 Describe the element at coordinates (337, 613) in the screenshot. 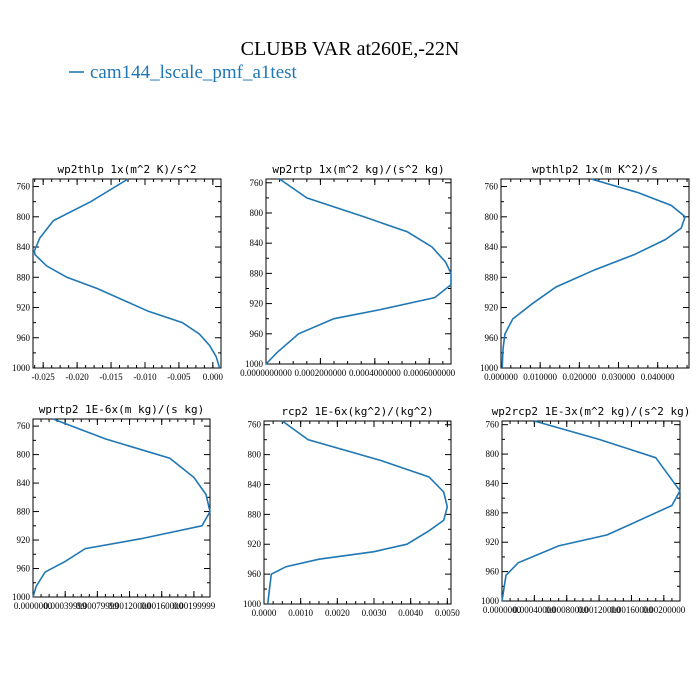

I see `x-tick-label: 0.0020` at that location.